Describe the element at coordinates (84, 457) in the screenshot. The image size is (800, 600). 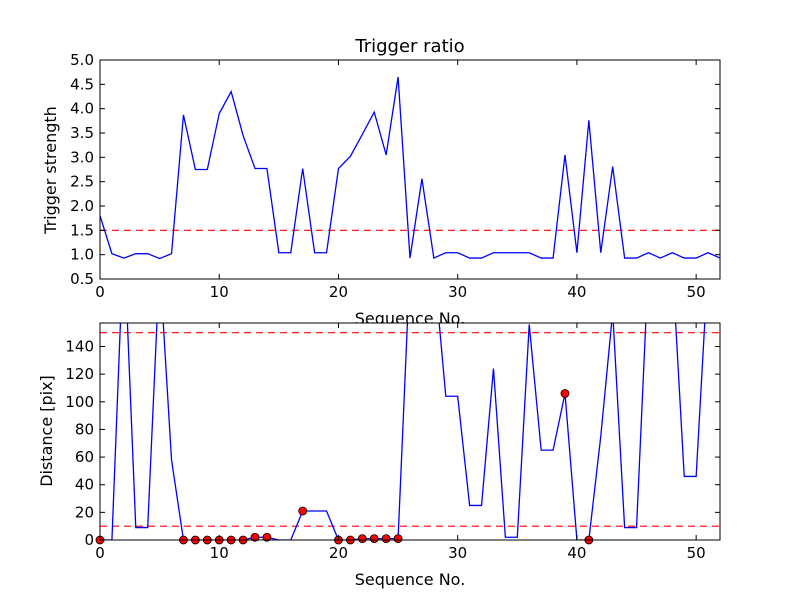
I see `bottom-y-tick-label: 60` at that location.